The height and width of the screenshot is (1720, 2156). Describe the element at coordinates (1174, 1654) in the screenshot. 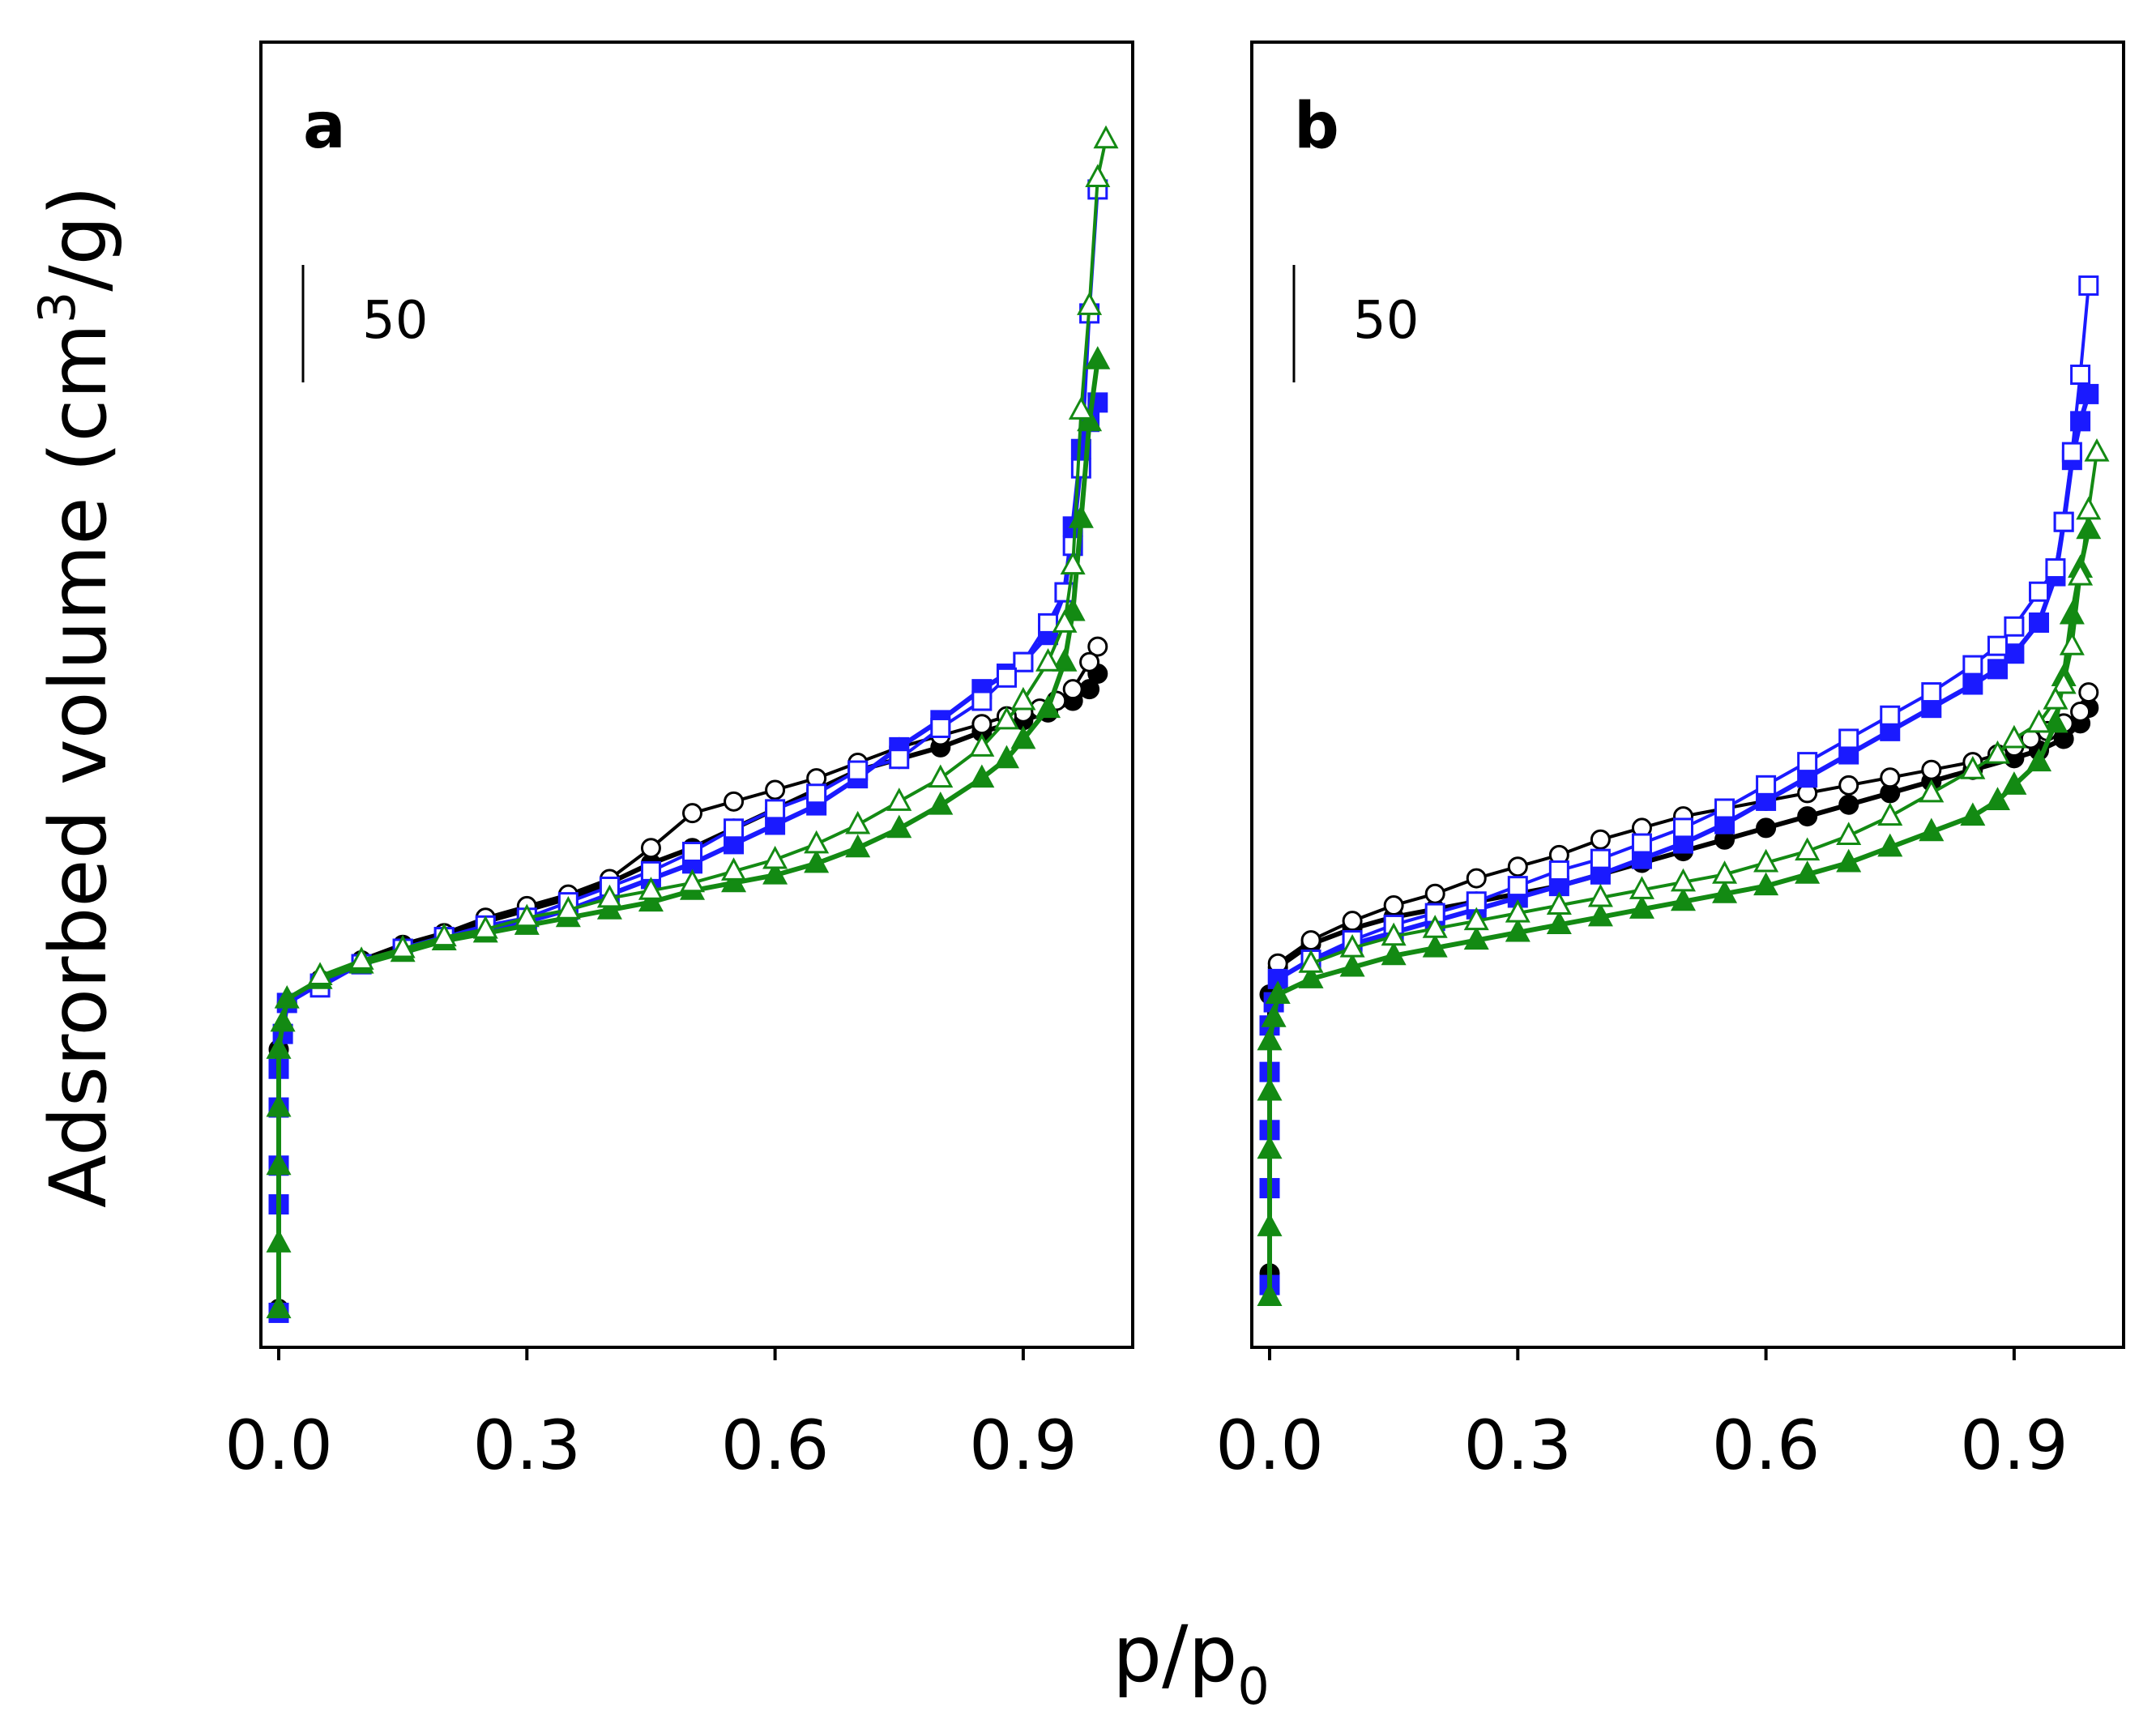

I see `x-axis-title-main: p/p` at that location.